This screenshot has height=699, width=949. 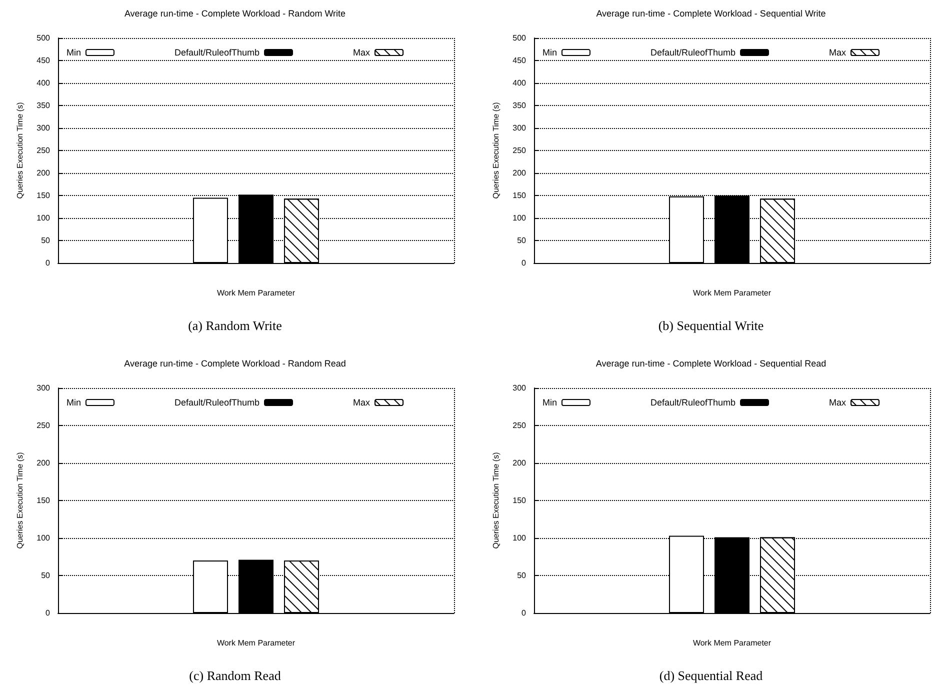 I want to click on chart-title: Average run-time - Complete Workload - Sequential Read, so click(x=711, y=363).